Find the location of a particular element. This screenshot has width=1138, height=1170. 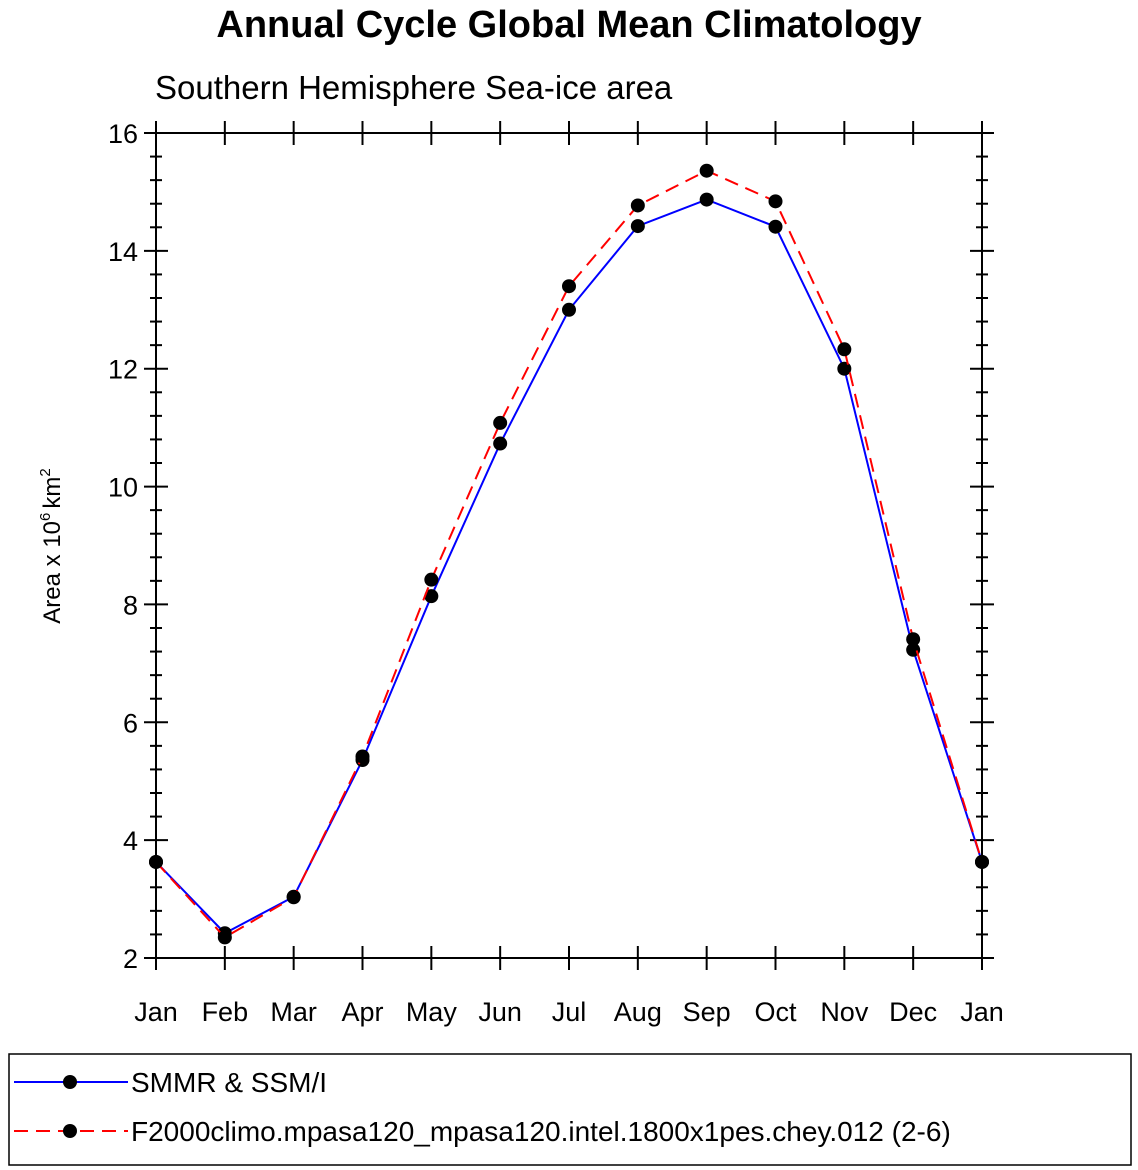

y-tick-label: 2 is located at coordinates (130, 959).